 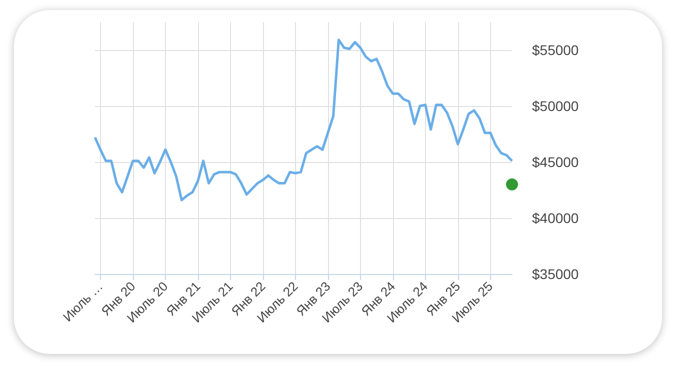 I want to click on y-tick-label: $55000, so click(x=555, y=50).